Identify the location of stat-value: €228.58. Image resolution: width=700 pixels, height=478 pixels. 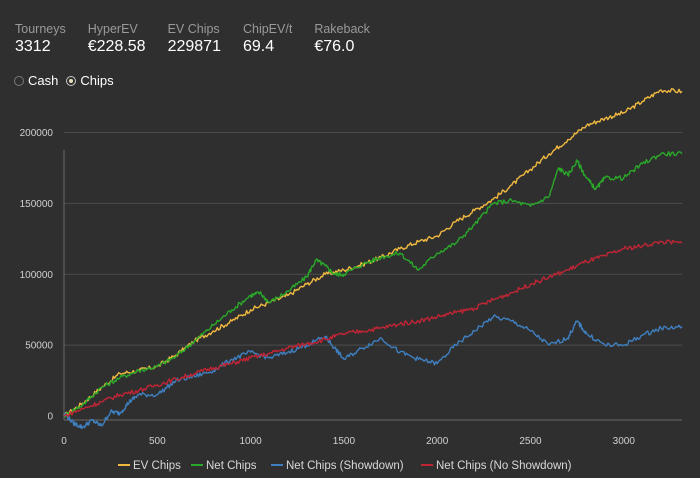
(116, 46).